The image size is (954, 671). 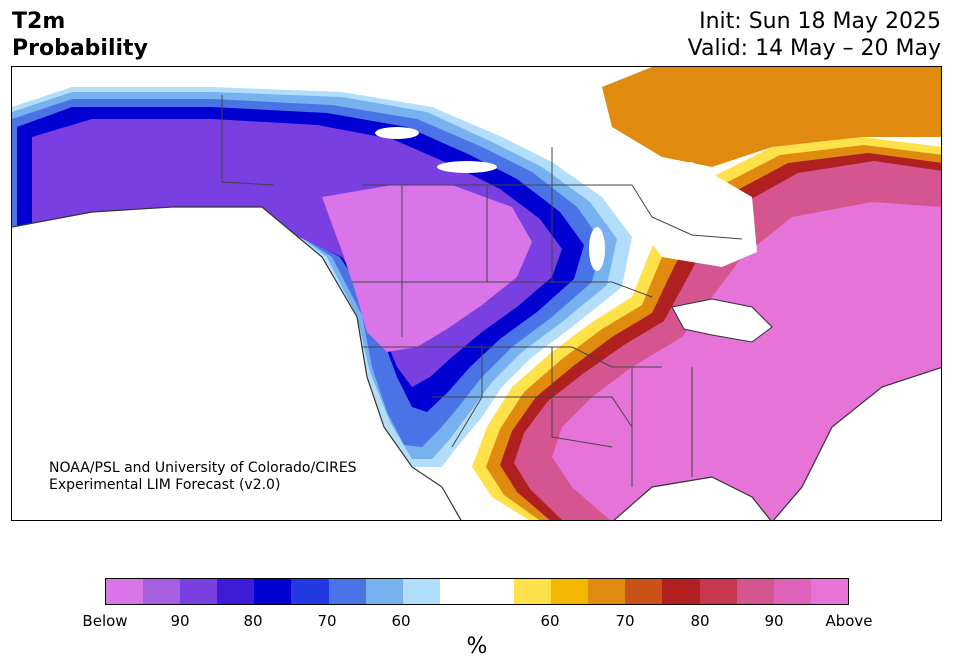 I want to click on gulf-of-mexico, so click(x=692, y=498).